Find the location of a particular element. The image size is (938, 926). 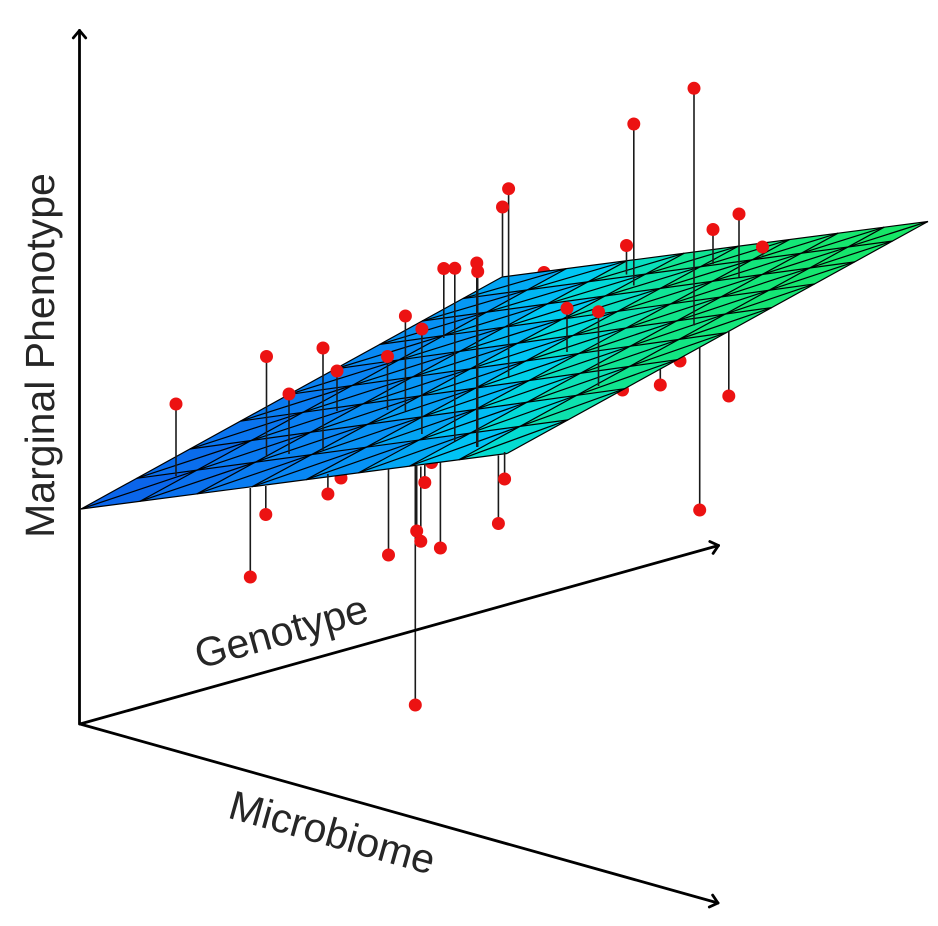

svg-text: Marginal Phenotype is located at coordinates (40, 355).